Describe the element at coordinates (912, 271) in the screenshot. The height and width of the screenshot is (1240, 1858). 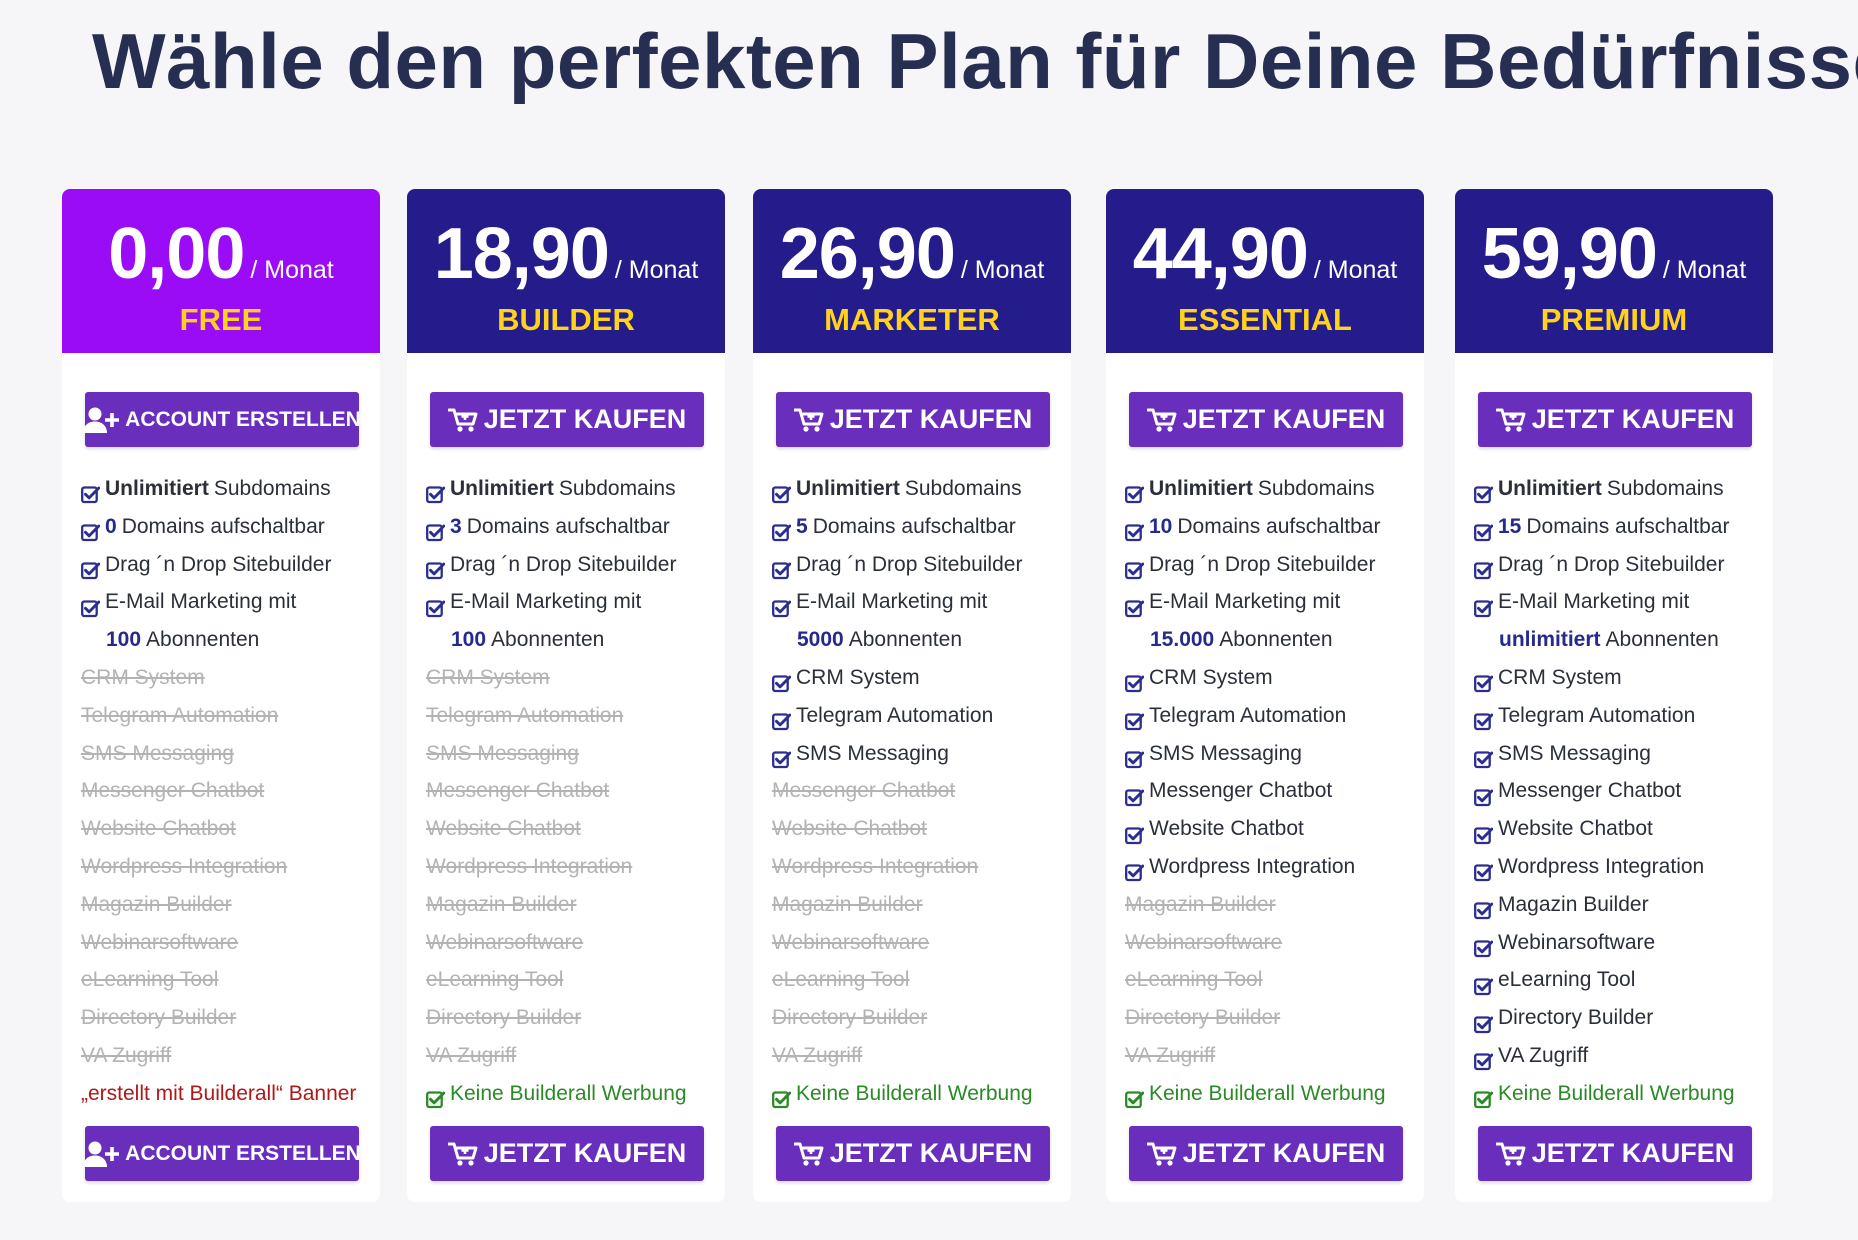
I see `plan-header: 26,90/ Monat MARKETER` at that location.